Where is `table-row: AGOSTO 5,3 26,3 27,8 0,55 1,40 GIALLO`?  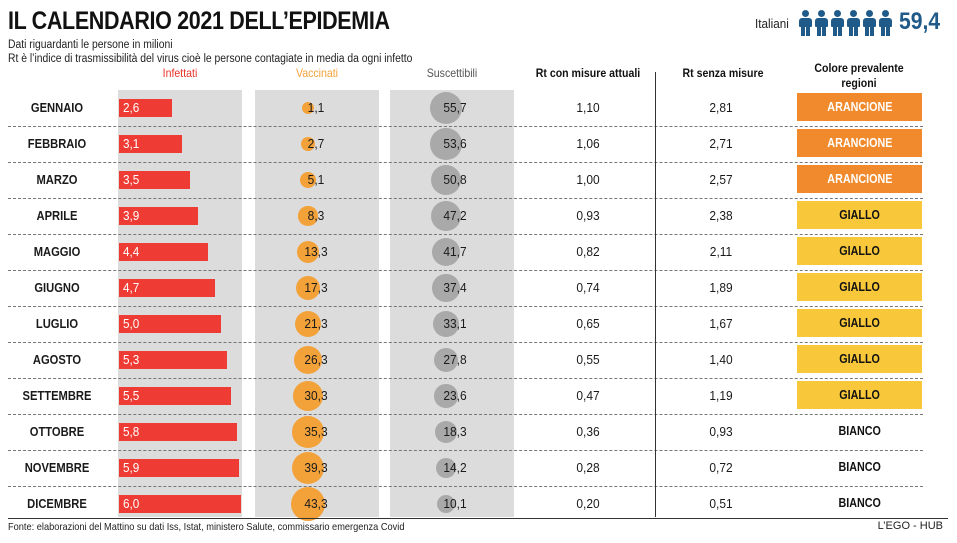 table-row: AGOSTO 5,3 26,3 27,8 0,55 1,40 GIALLO is located at coordinates (465, 360).